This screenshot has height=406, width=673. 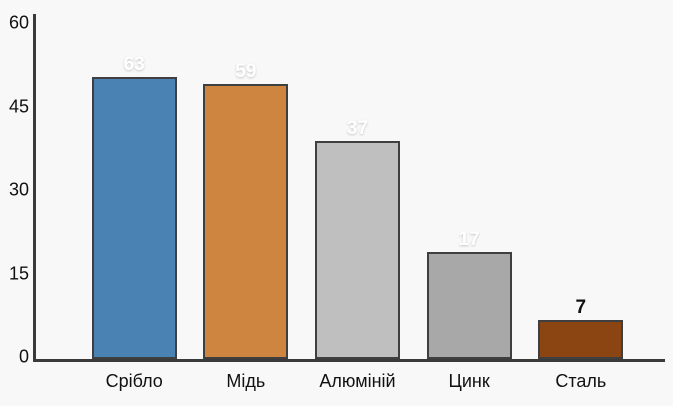 What do you see at coordinates (581, 308) in the screenshot?
I see `bar-value-label: 7` at bounding box center [581, 308].